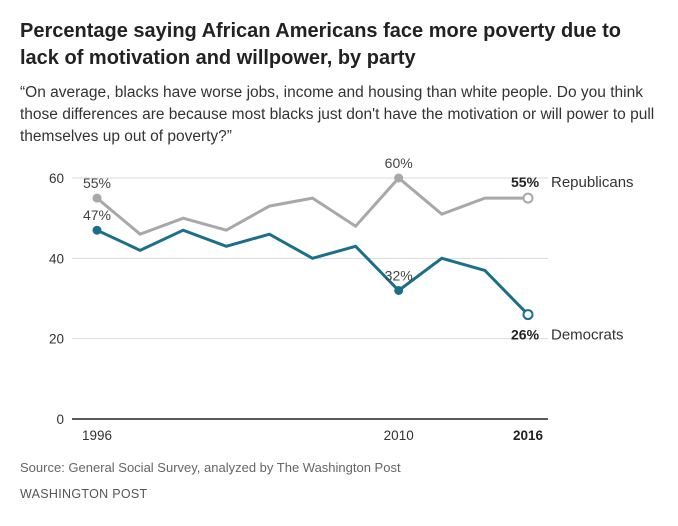 The width and height of the screenshot is (678, 526). Describe the element at coordinates (399, 178) in the screenshot. I see `republicans-point-2010` at that location.